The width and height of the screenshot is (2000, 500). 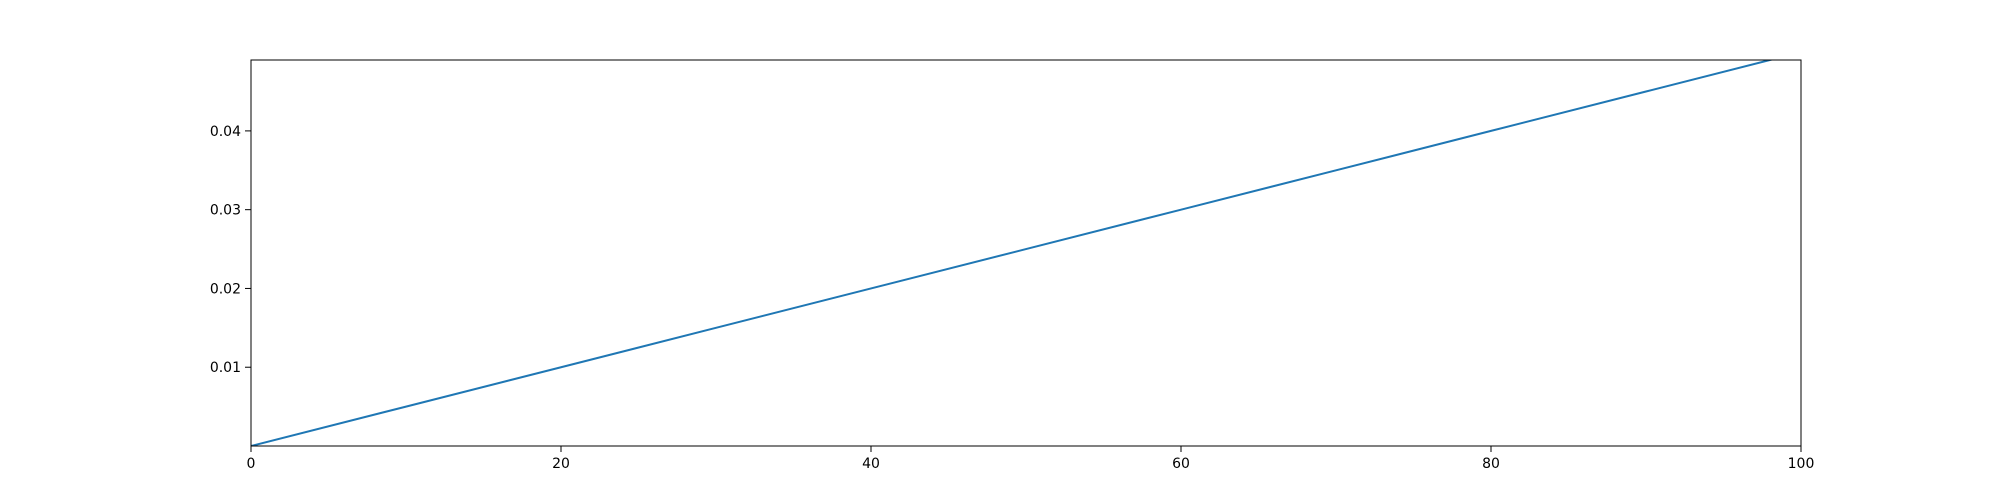 What do you see at coordinates (561, 464) in the screenshot?
I see `x-tick-label: 20` at bounding box center [561, 464].